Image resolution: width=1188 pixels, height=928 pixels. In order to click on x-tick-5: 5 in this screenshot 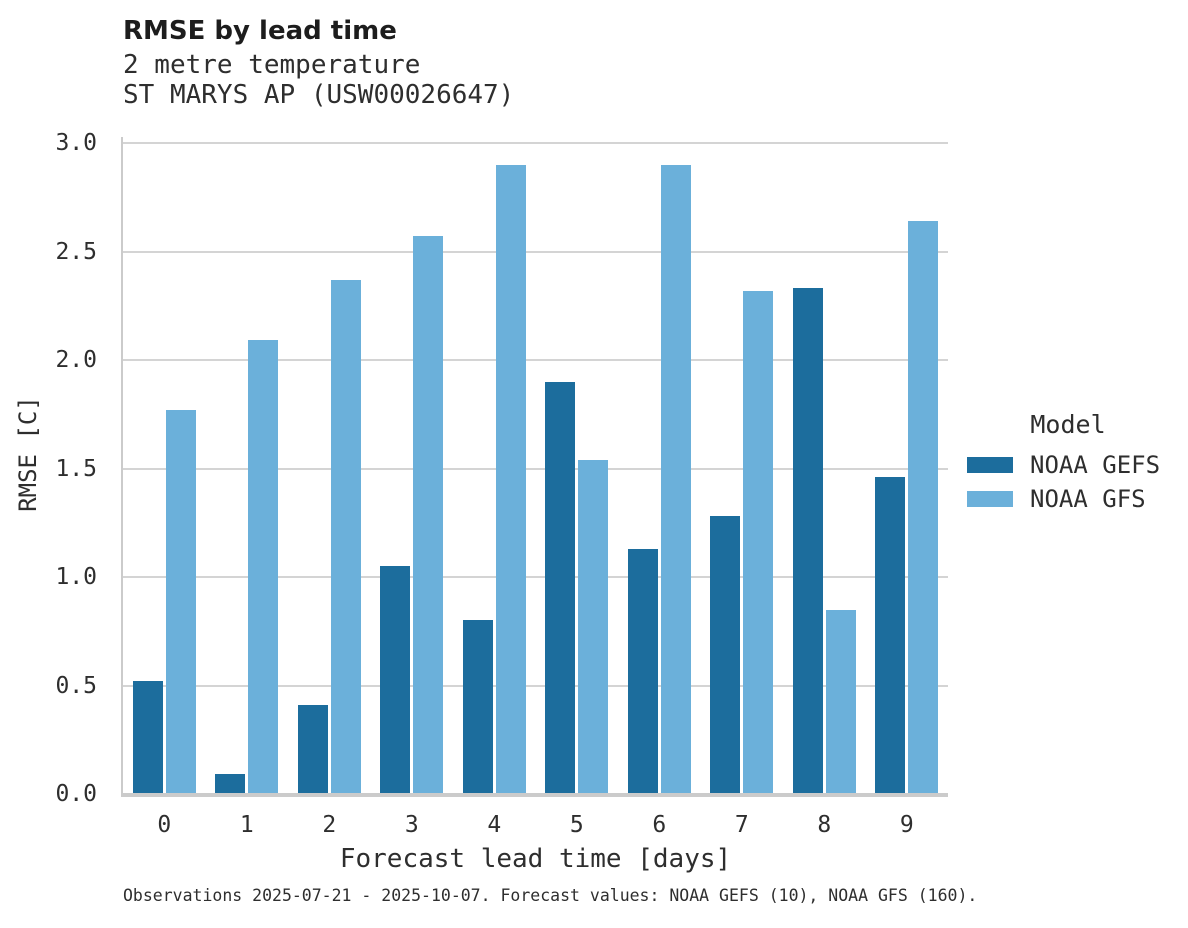, I will do `click(576, 825)`.